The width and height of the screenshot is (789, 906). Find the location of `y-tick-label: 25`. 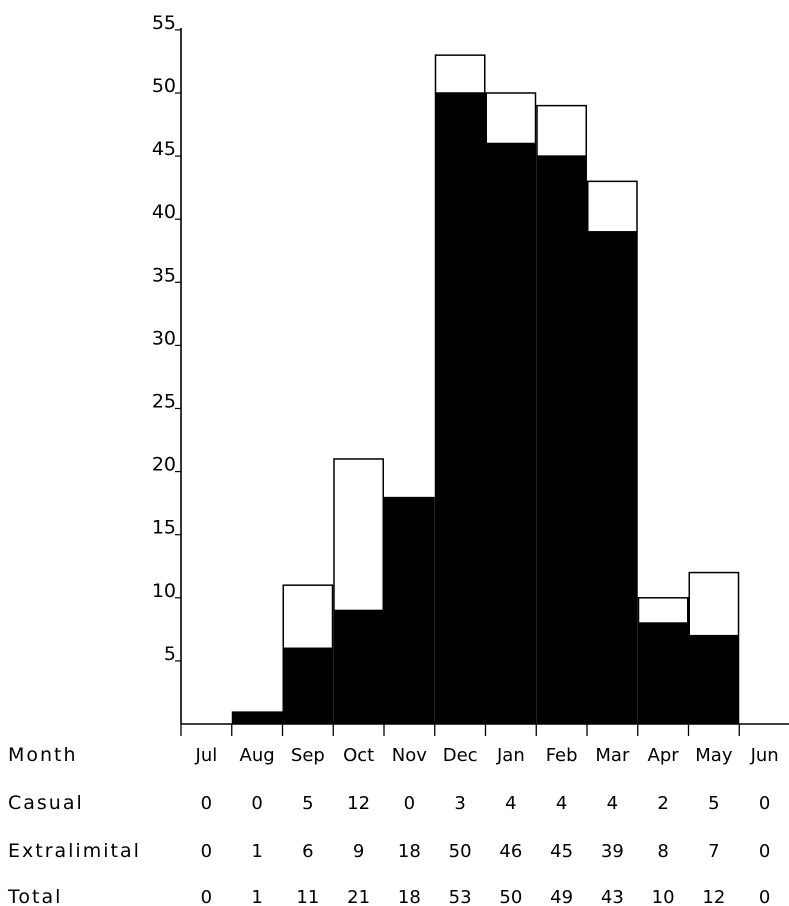

y-tick-label: 25 is located at coordinates (164, 402).